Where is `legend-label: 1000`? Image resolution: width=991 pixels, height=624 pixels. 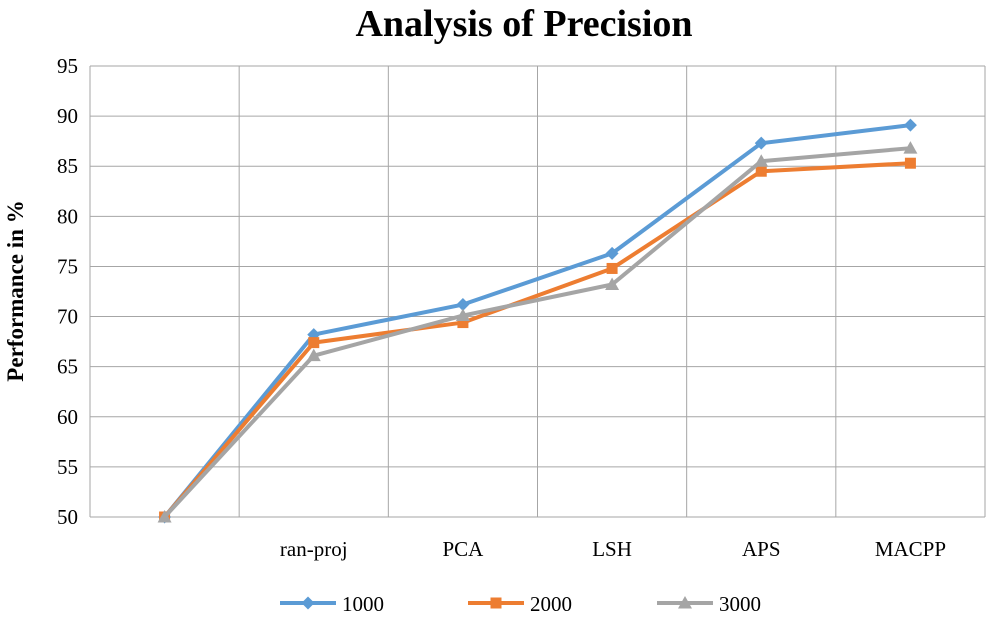
legend-label: 1000 is located at coordinates (363, 604).